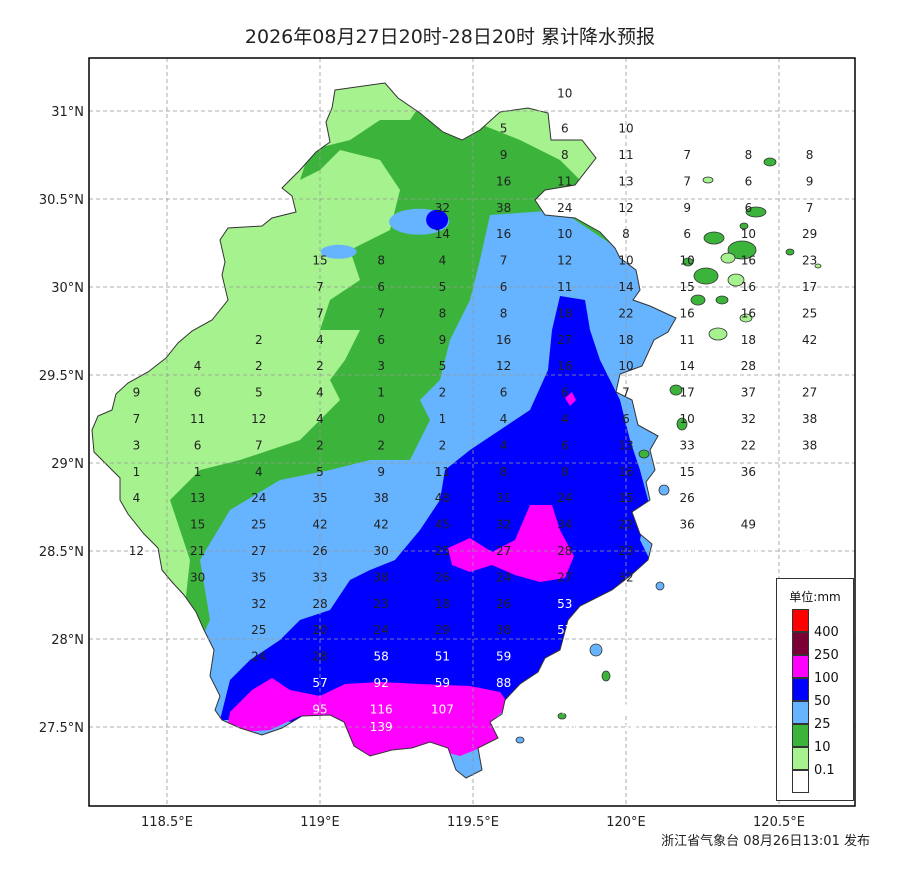 This screenshot has height=877, width=900. I want to click on latitude-labels: 31°N 30.5°N 30°N 29.5°N 29°N 28.5°N 28°N 27.5°N, so click(61, 420).